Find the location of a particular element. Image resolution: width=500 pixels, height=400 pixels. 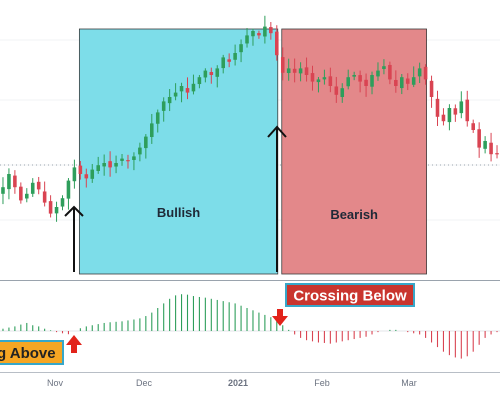

crossing-below-label: Crossing Below is located at coordinates (350, 296).